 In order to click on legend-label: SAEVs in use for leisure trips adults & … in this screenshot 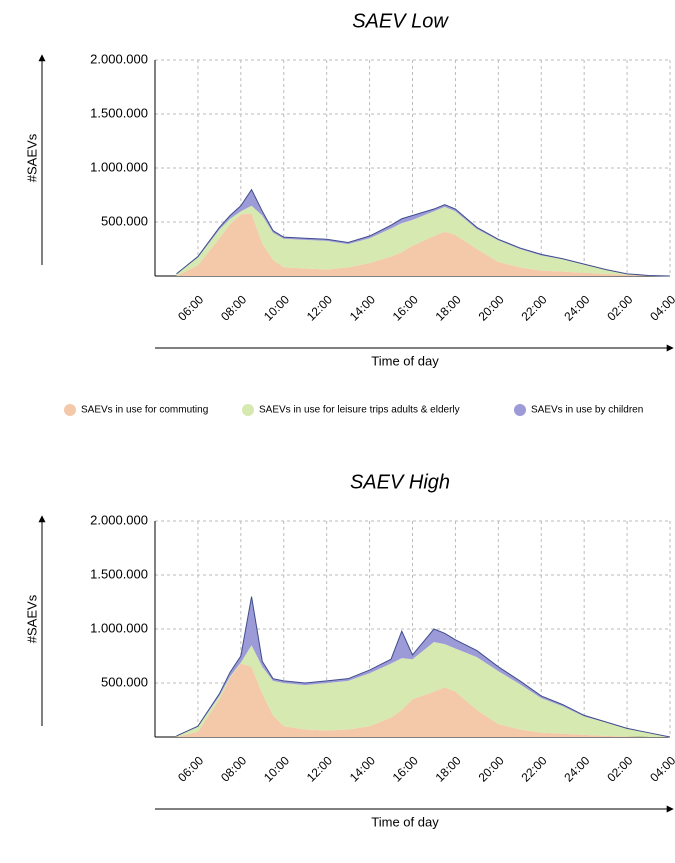, I will do `click(359, 410)`.